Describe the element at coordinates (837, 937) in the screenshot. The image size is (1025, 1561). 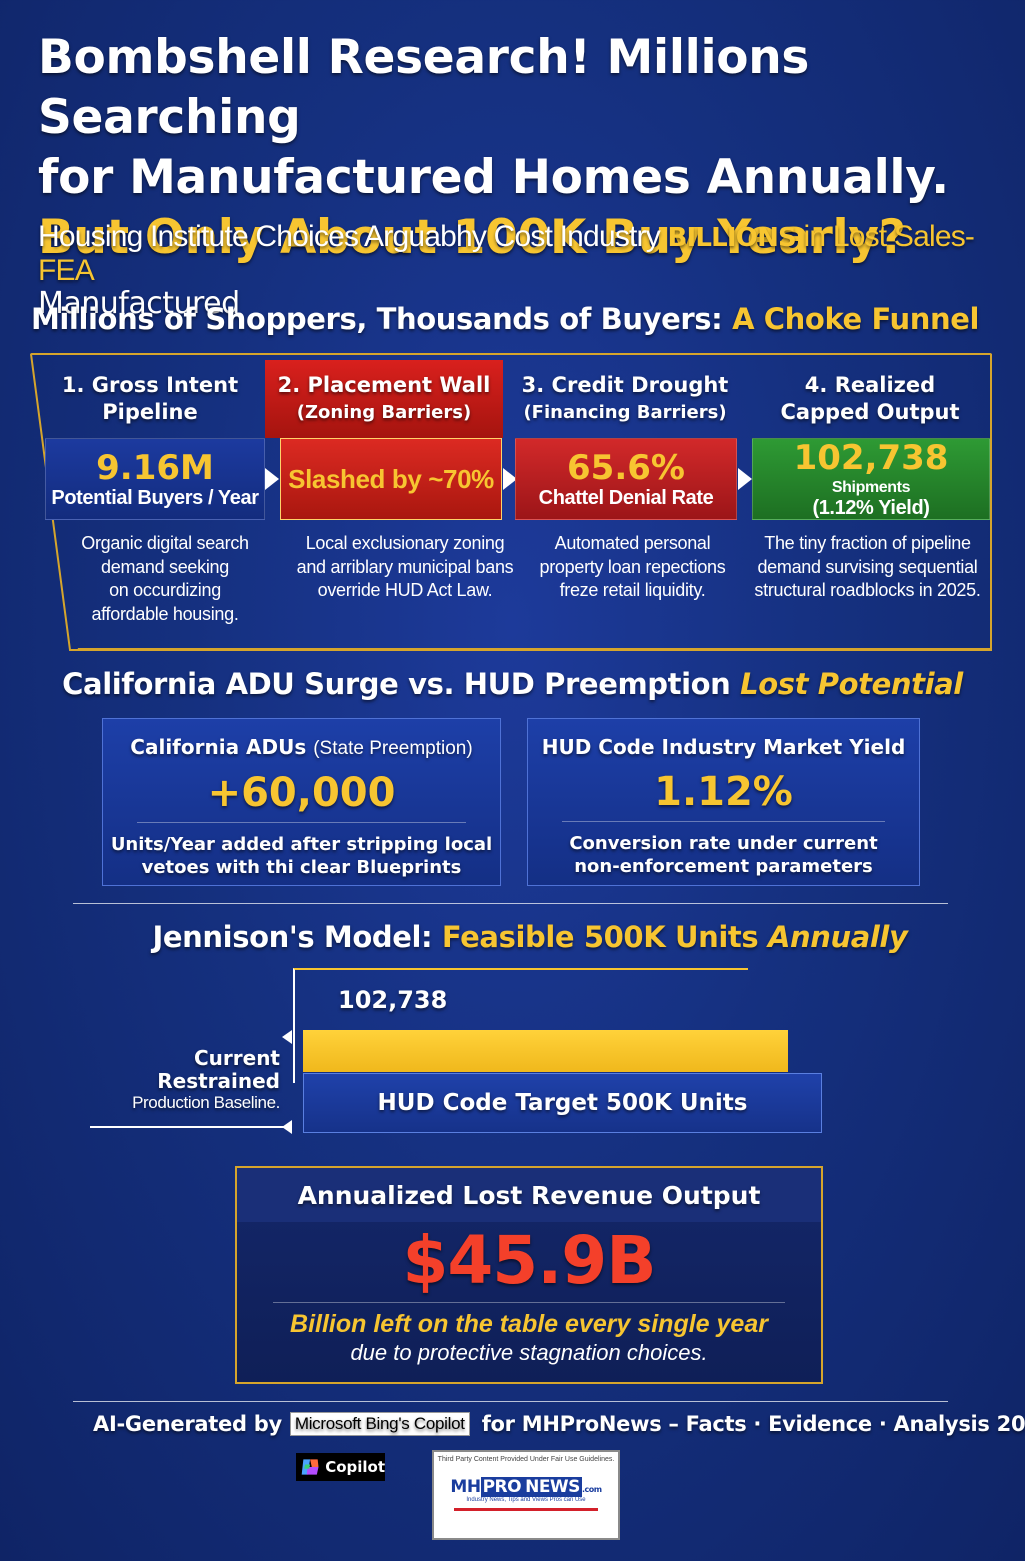
I see `model-title-gold-italic: Annually` at that location.